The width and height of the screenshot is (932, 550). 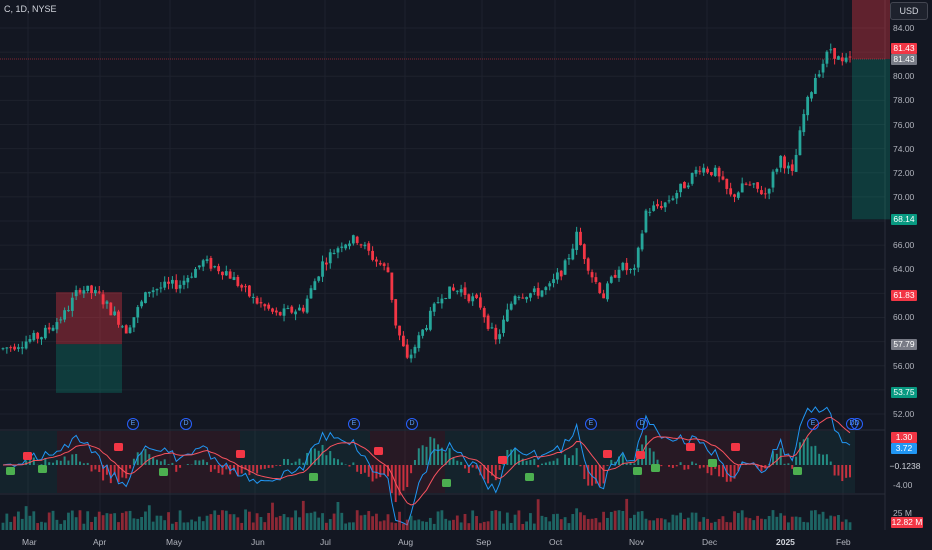 What do you see at coordinates (484, 542) in the screenshot?
I see `time-tick: Sep` at bounding box center [484, 542].